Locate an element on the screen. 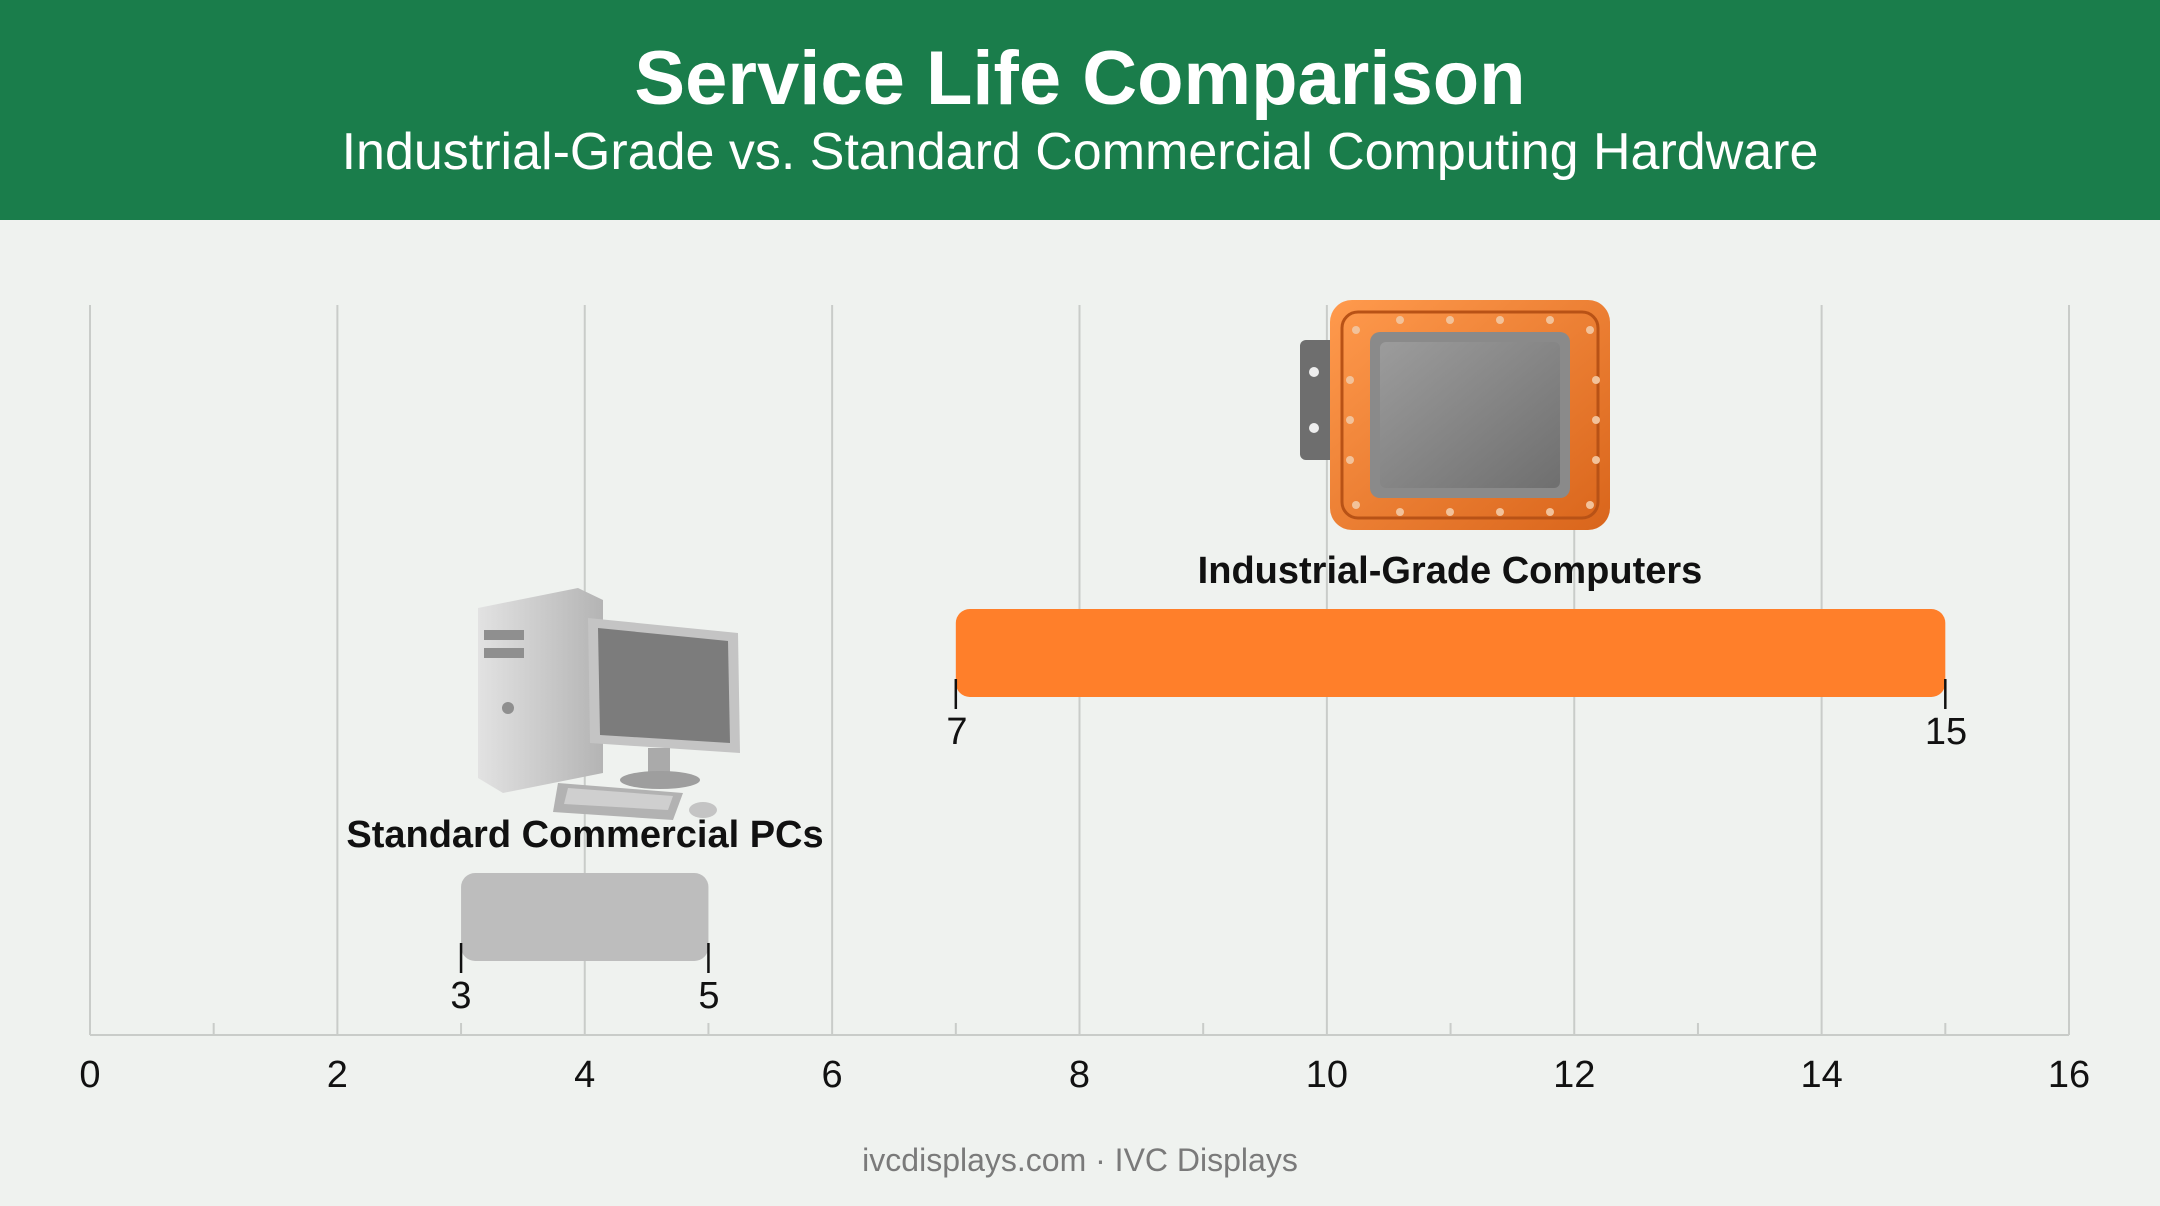  footer-credit: ivcdisplays.com · IVC Displays is located at coordinates (1080, 1160).